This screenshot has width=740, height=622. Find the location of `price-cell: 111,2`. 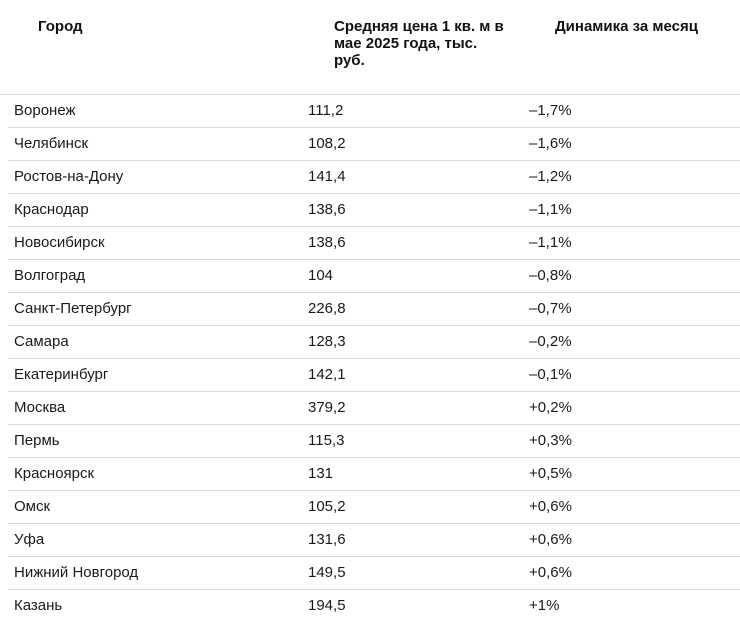

price-cell: 111,2 is located at coordinates (326, 110).